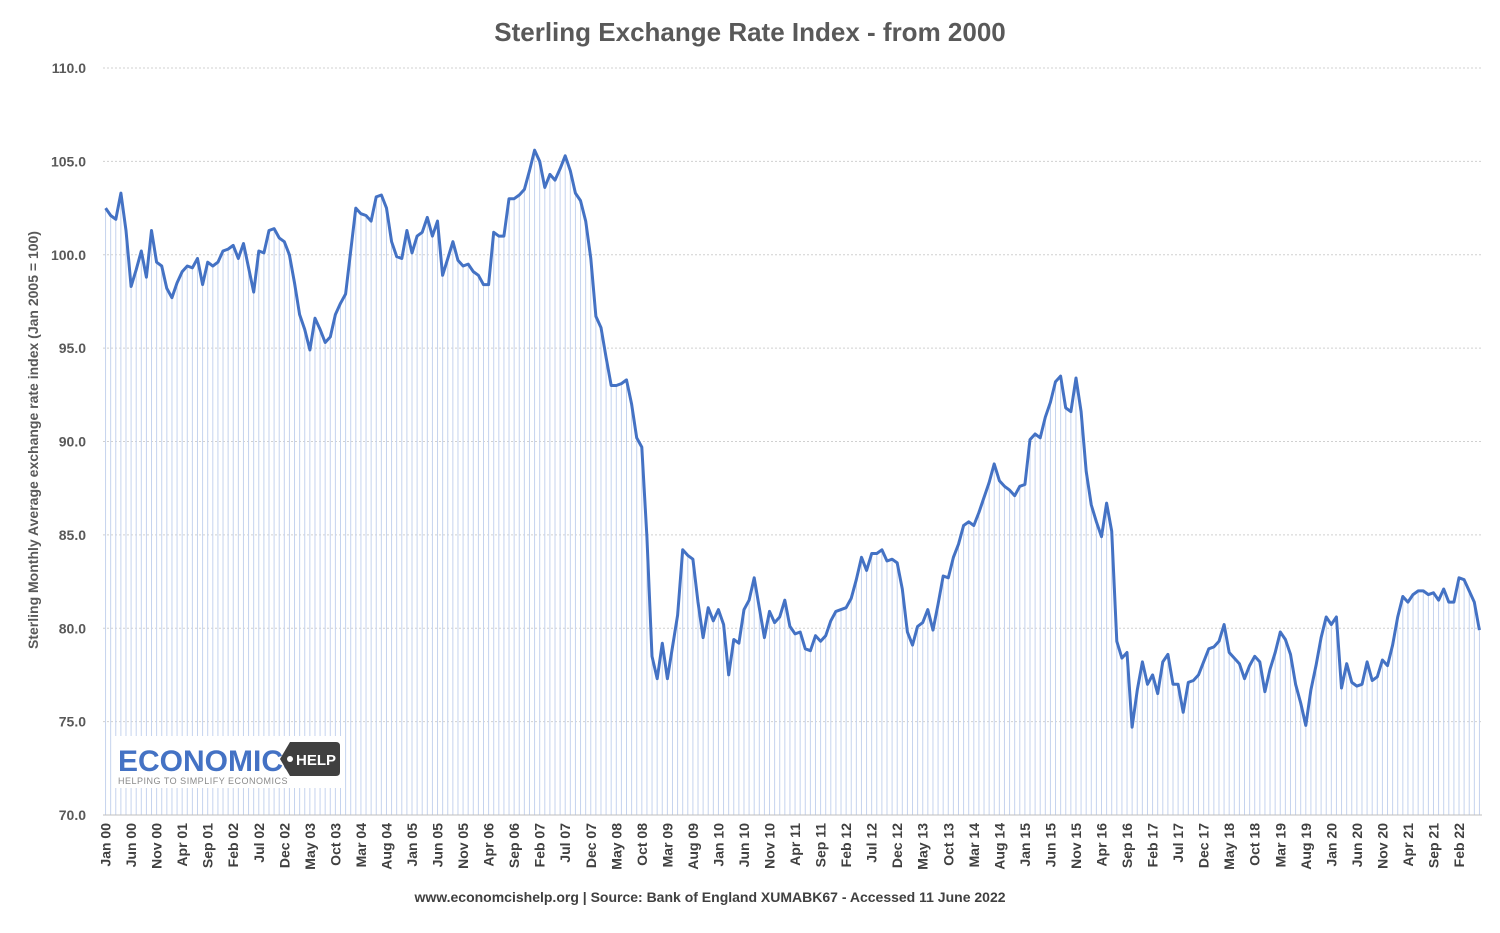  Describe the element at coordinates (68, 255) in the screenshot. I see `y-tick-label: 100.0` at that location.